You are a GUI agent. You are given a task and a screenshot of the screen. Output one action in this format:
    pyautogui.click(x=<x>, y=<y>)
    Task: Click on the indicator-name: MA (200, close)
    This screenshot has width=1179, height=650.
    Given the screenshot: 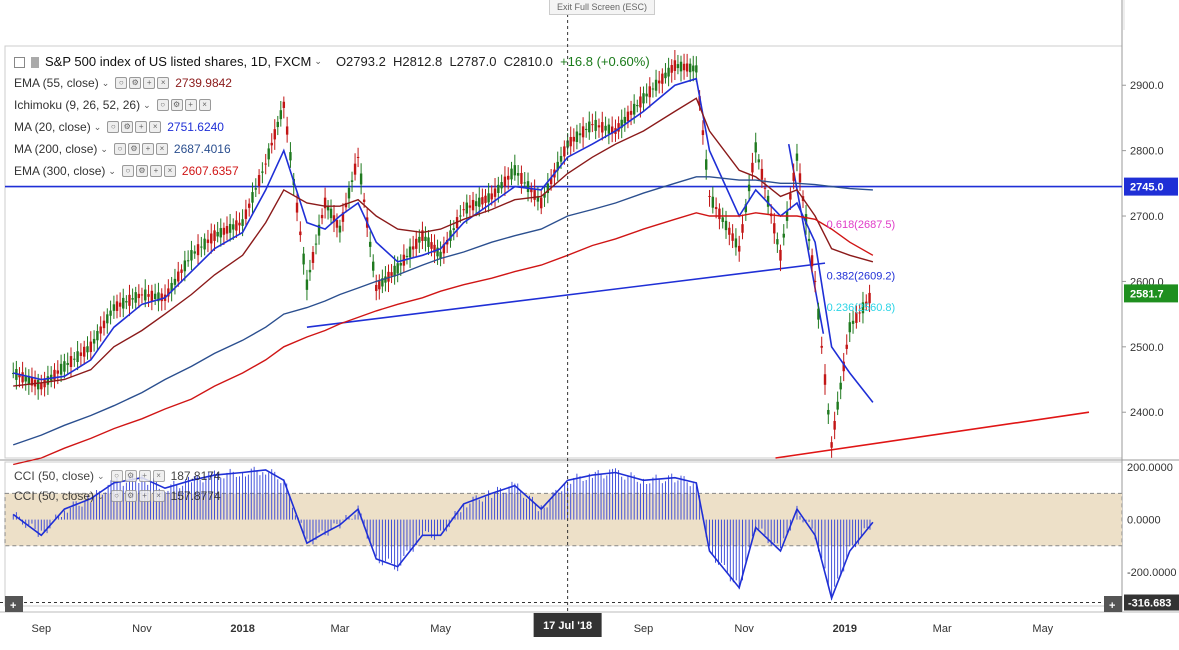 What is the action you would take?
    pyautogui.click(x=56, y=149)
    